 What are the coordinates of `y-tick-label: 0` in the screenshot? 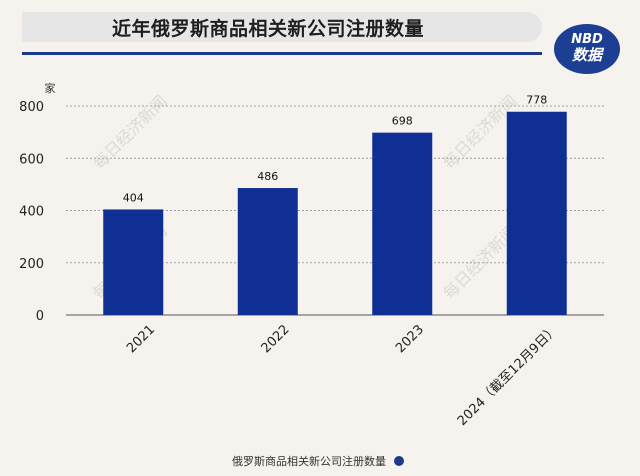 It's located at (40, 316).